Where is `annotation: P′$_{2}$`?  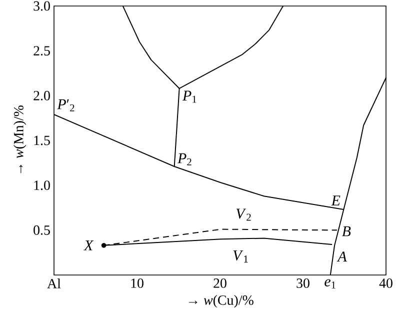 annotation: P′$_{2}$ is located at coordinates (65, 105).